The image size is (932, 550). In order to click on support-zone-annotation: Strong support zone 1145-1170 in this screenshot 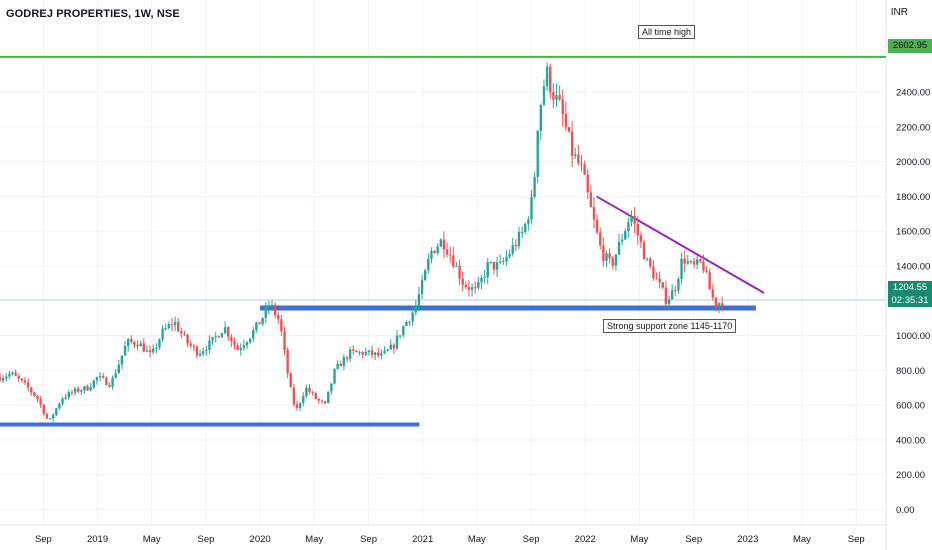, I will do `click(670, 326)`.